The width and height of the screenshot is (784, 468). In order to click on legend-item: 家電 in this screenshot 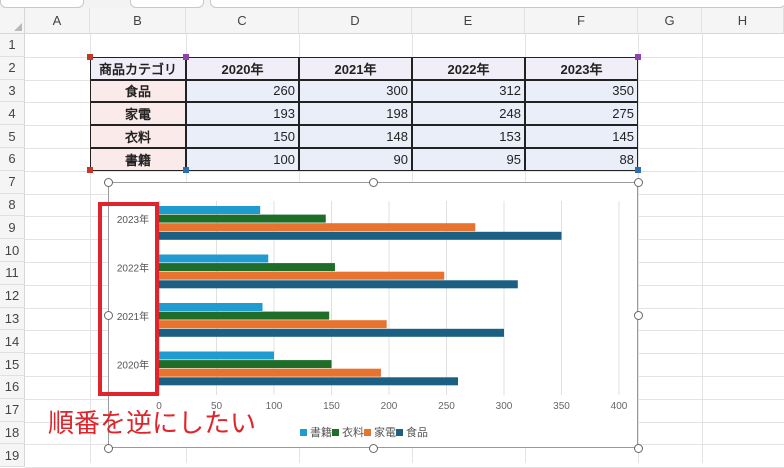, I will do `click(380, 432)`.